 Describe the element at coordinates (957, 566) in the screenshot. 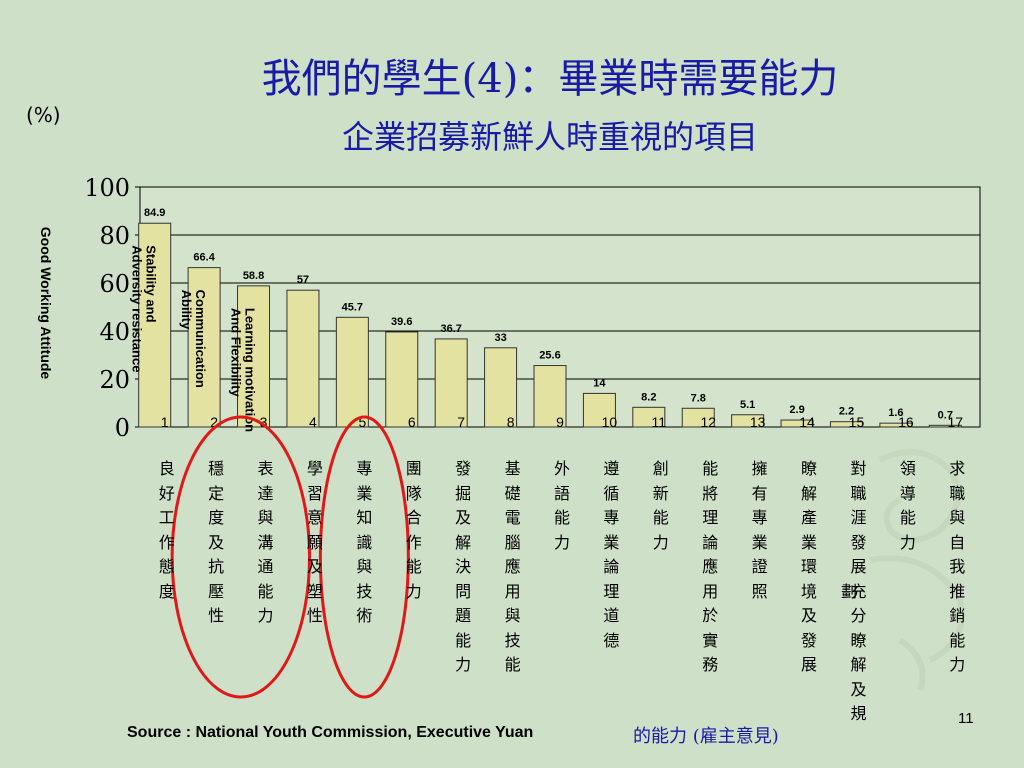

I see `category-name: 求職與自我推銷能力` at that location.